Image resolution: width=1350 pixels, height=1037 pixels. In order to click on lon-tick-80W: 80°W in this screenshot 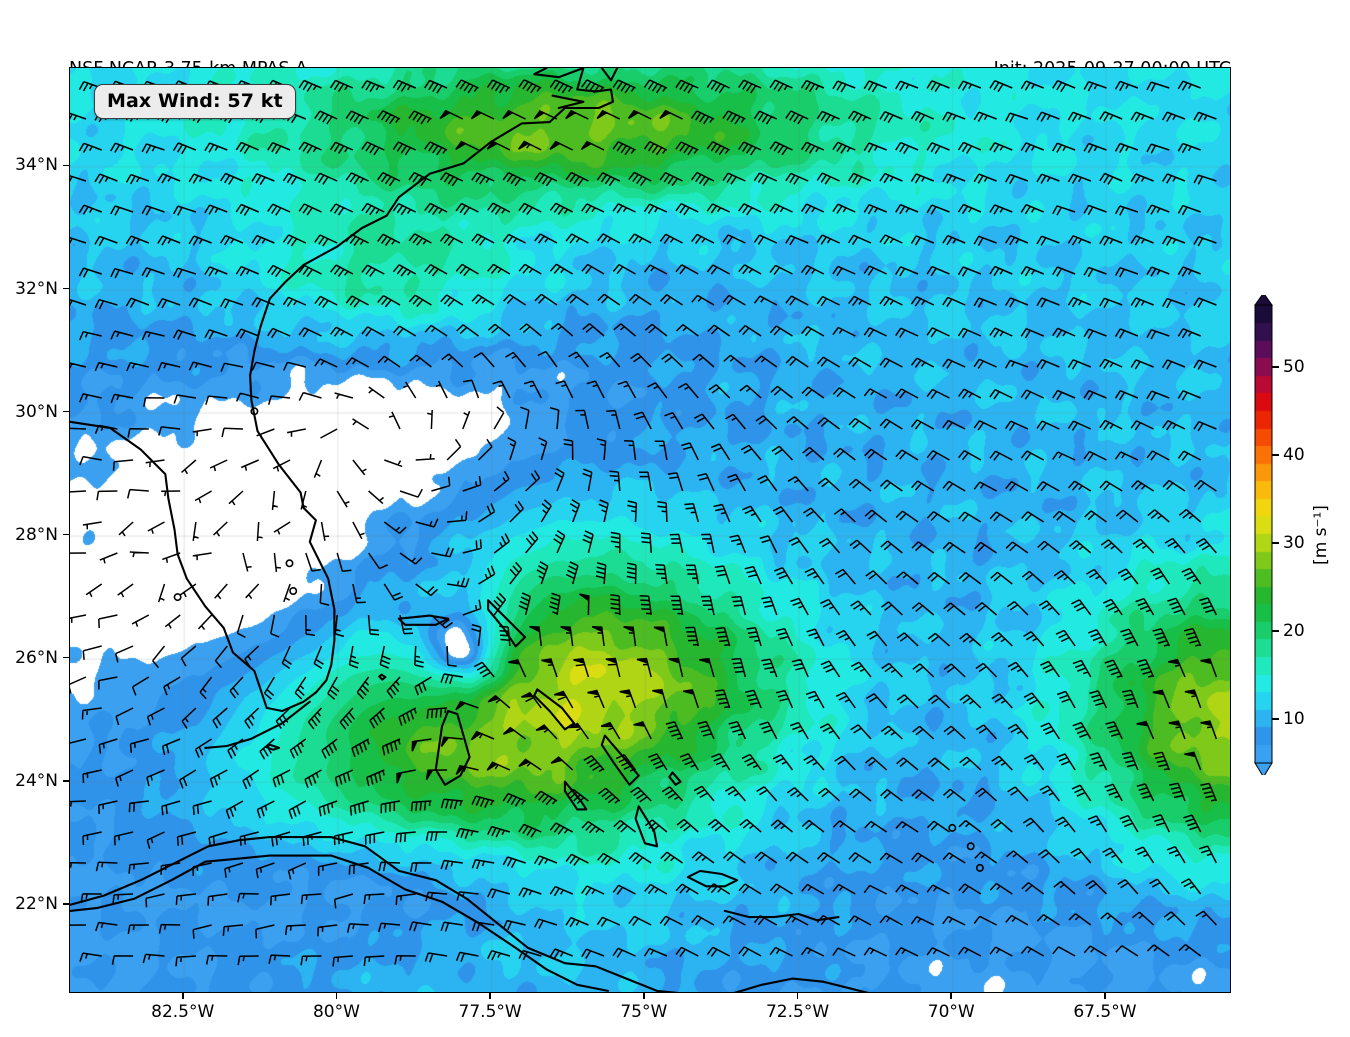, I will do `click(336, 1012)`.